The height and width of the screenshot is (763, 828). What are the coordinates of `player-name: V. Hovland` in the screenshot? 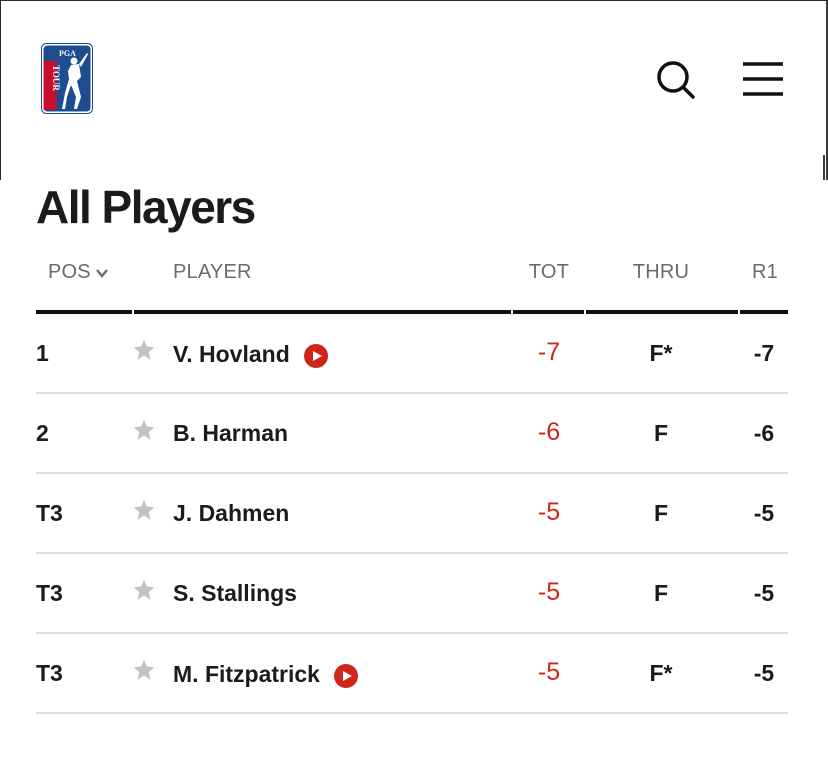 It's located at (231, 353).